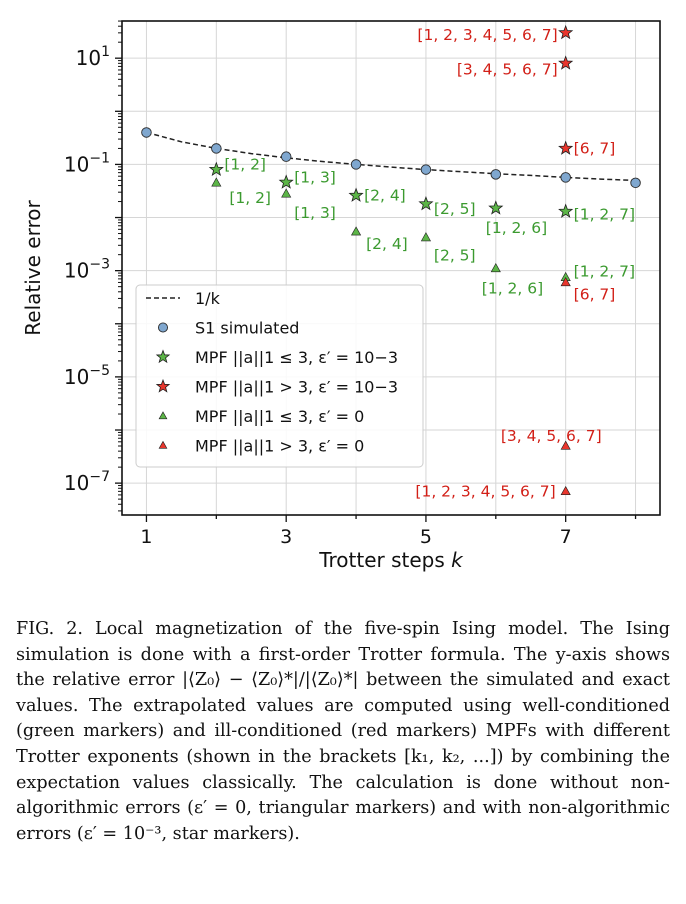 The image size is (686, 904). Describe the element at coordinates (87, 163) in the screenshot. I see `y-tick-label: 10⁻¹` at that location.